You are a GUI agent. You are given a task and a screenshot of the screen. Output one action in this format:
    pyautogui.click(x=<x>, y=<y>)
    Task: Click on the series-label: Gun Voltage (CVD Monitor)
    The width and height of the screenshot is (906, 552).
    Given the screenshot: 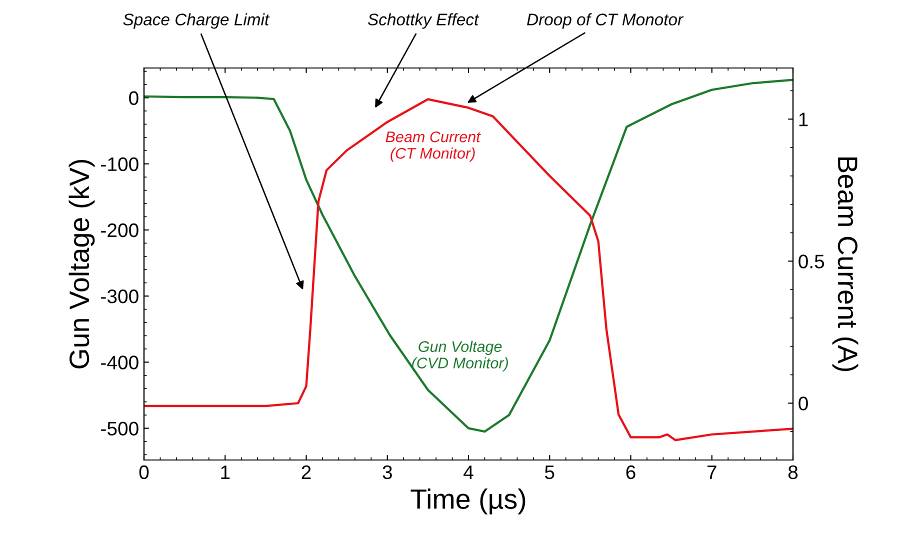 What is the action you would take?
    pyautogui.click(x=460, y=356)
    